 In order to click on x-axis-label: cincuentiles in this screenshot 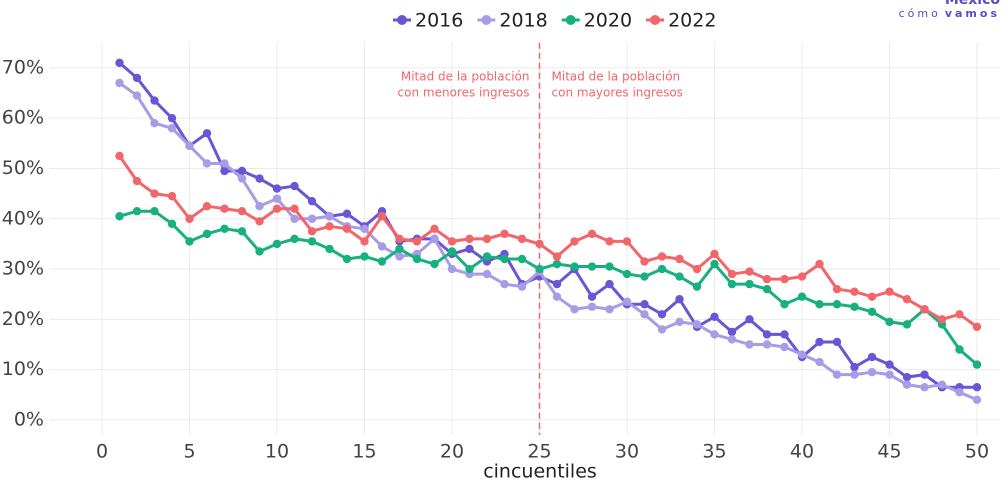, I will do `click(540, 472)`.